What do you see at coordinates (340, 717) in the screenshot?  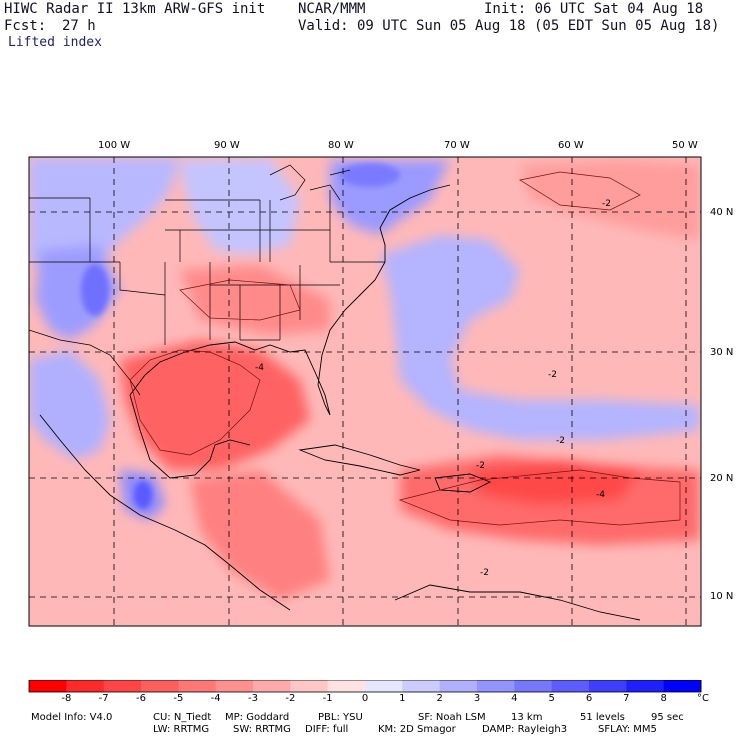 I see `model-info-item: PBL: YSU` at bounding box center [340, 717].